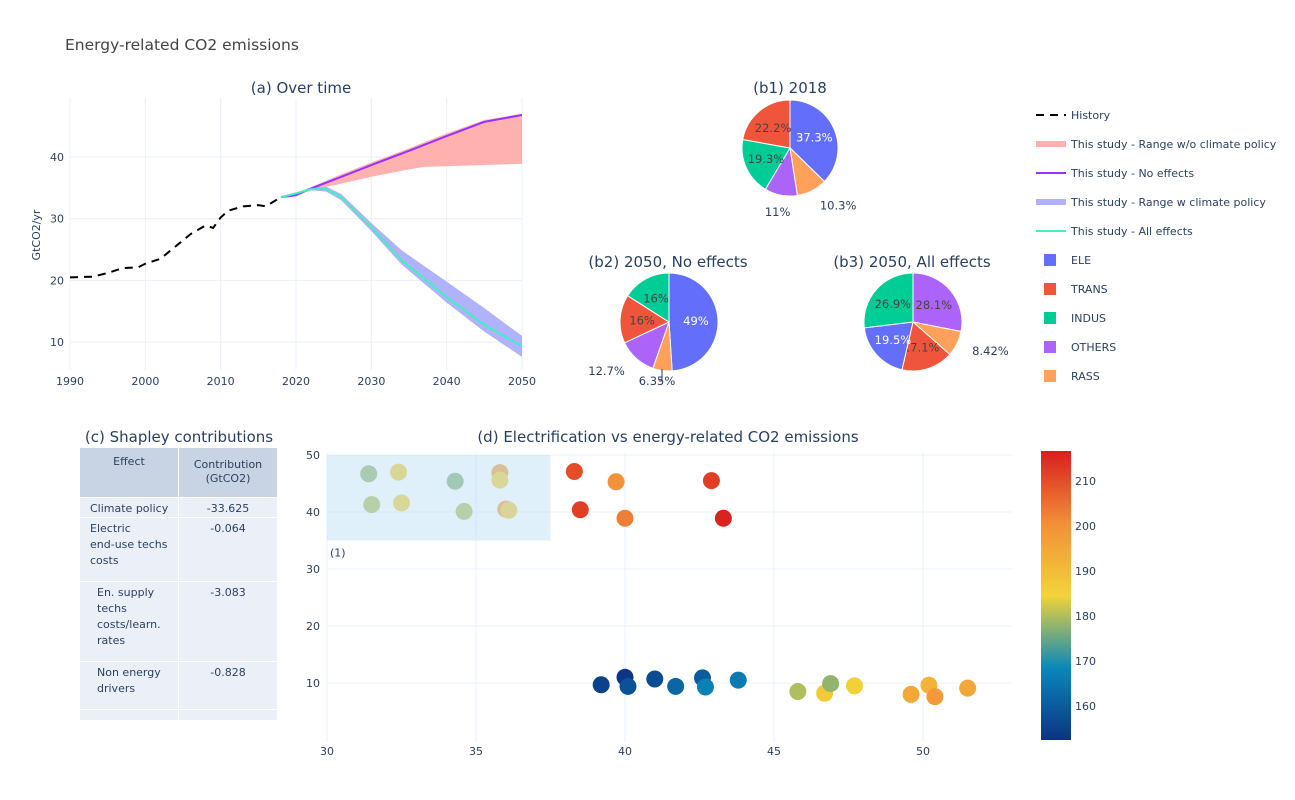 The image size is (1295, 800). I want to click on y-tick-label: 30, so click(313, 569).